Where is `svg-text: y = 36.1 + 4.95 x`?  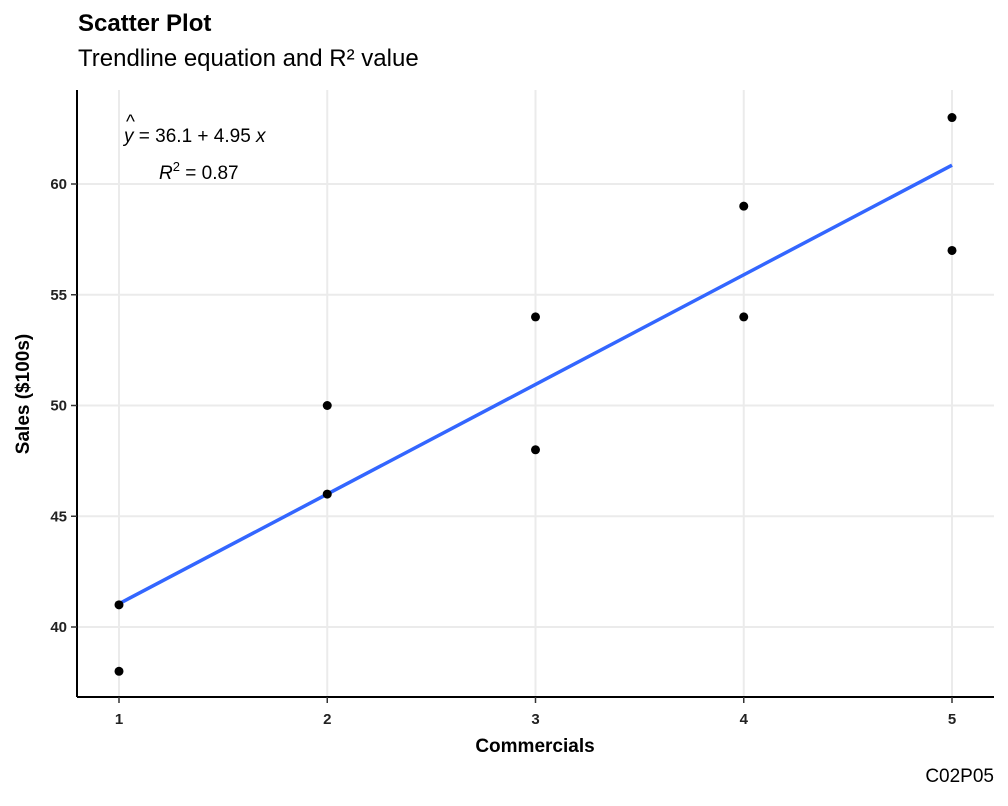 svg-text: y = 36.1 + 4.95 x is located at coordinates (194, 136).